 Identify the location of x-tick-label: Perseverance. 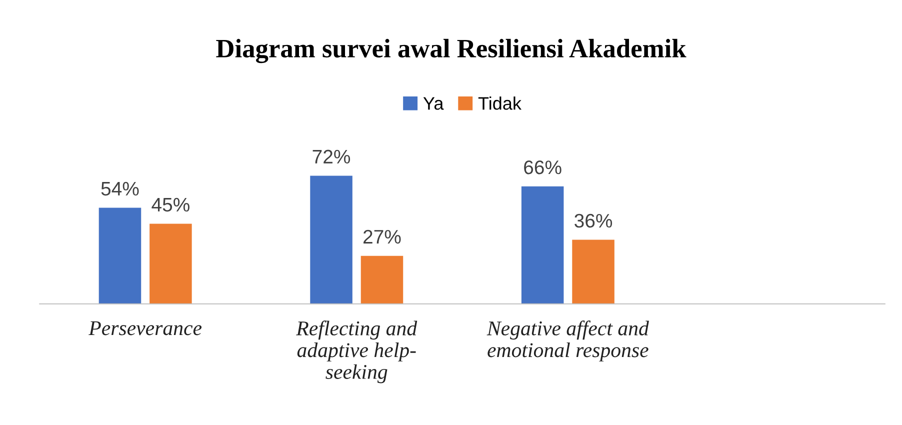
(145, 328).